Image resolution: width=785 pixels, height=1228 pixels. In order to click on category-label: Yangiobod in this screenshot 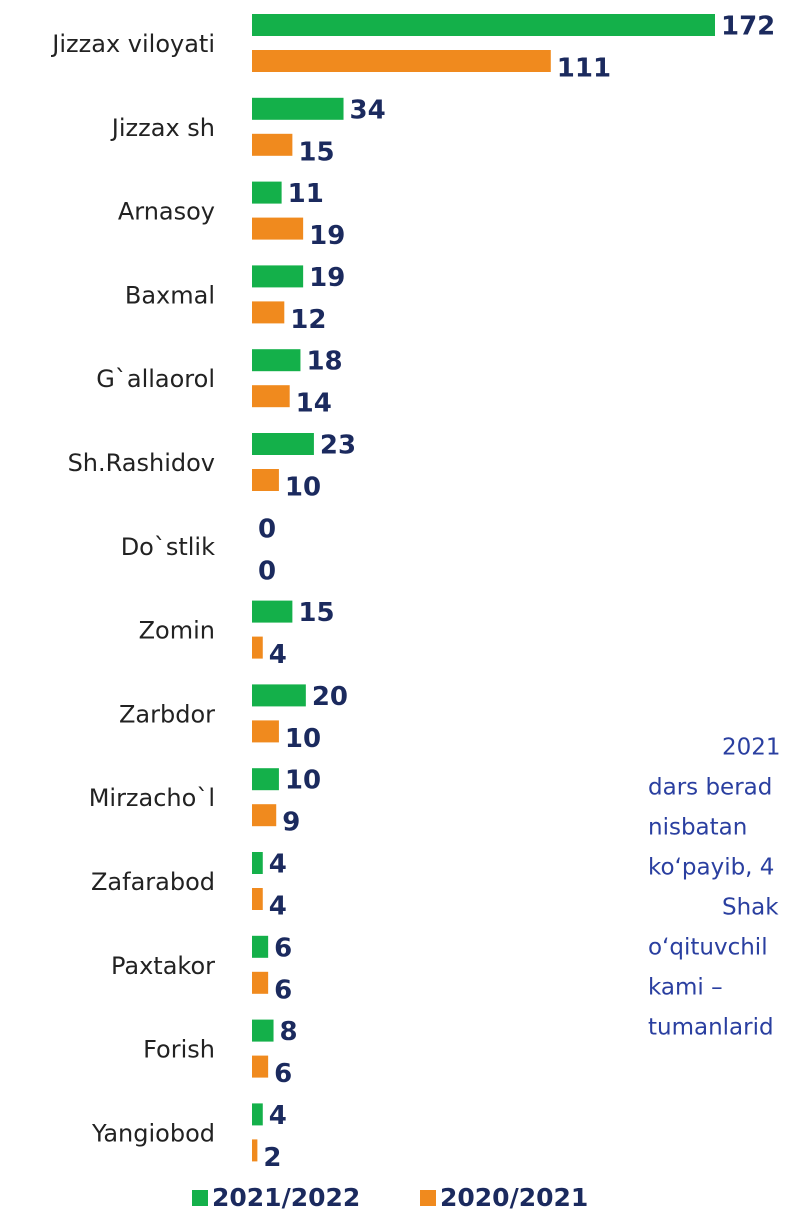, I will do `click(153, 1133)`.